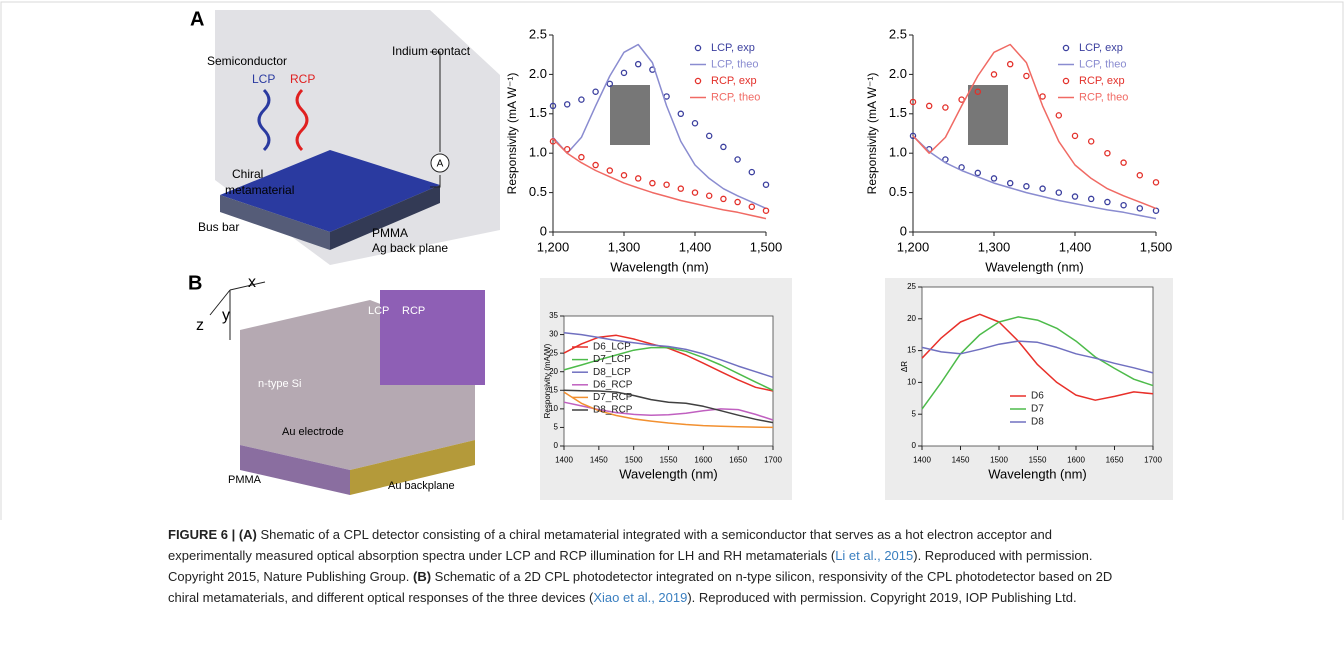 This screenshot has width=1344, height=647. I want to click on legend-label: D6_RCP, so click(613, 384).